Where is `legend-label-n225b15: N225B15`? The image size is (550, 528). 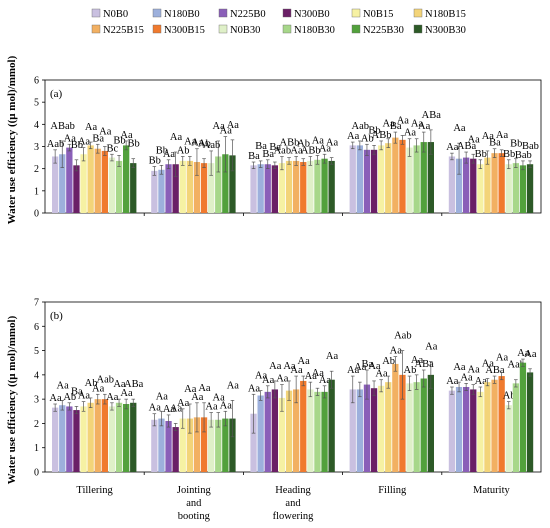
legend-label-n225b15: N225B15 is located at coordinates (123, 30).